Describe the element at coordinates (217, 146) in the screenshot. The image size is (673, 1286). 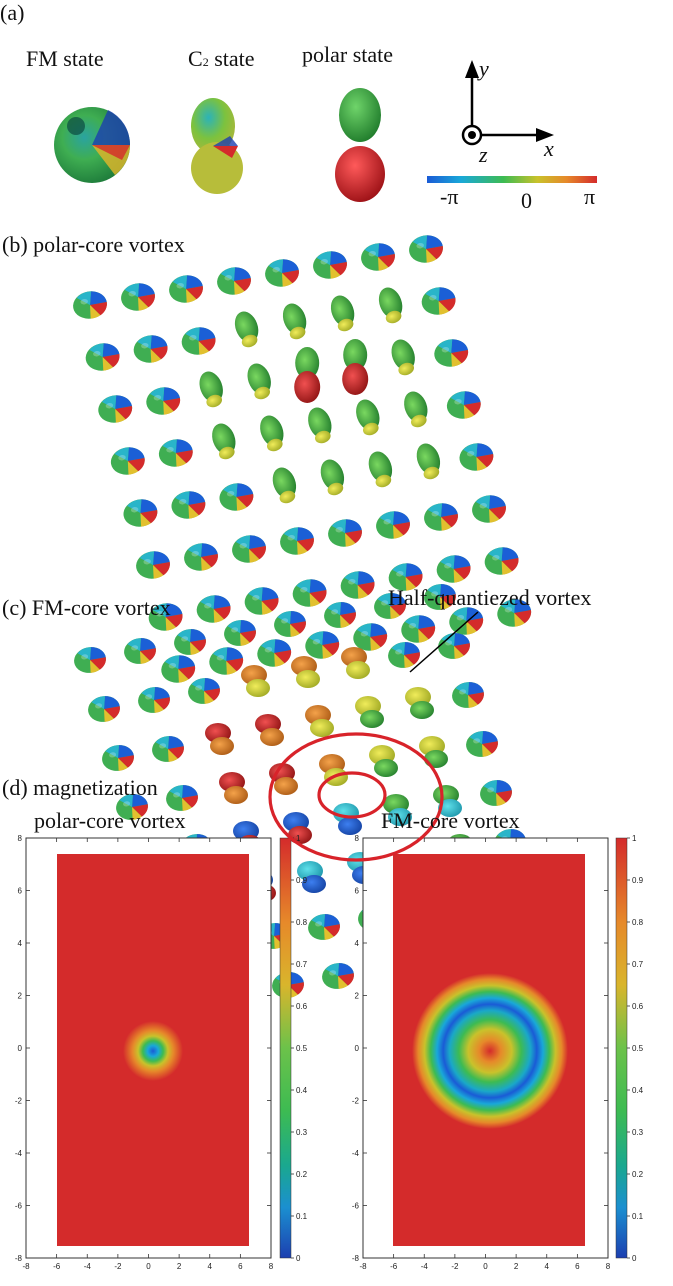
I see `c2-state-shape` at that location.